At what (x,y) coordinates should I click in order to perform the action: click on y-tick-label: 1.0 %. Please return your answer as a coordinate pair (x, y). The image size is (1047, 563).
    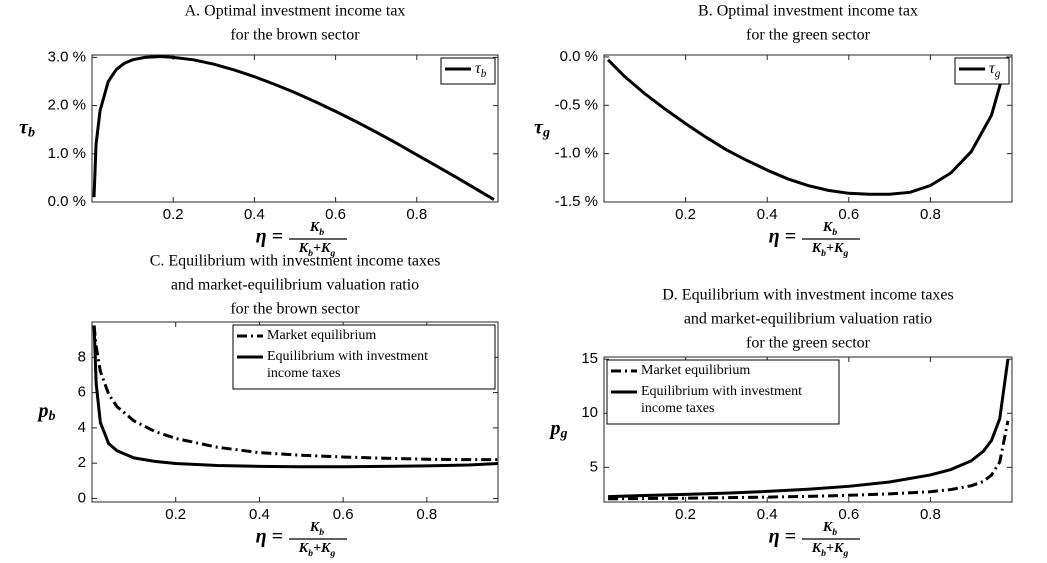
    Looking at the image, I should click on (67, 153).